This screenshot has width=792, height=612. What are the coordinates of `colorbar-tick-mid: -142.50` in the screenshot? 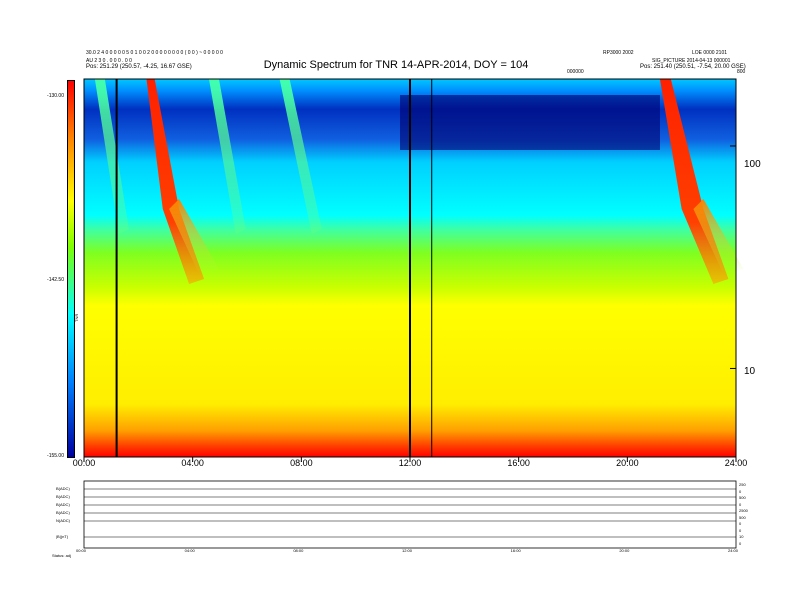 It's located at (55, 280).